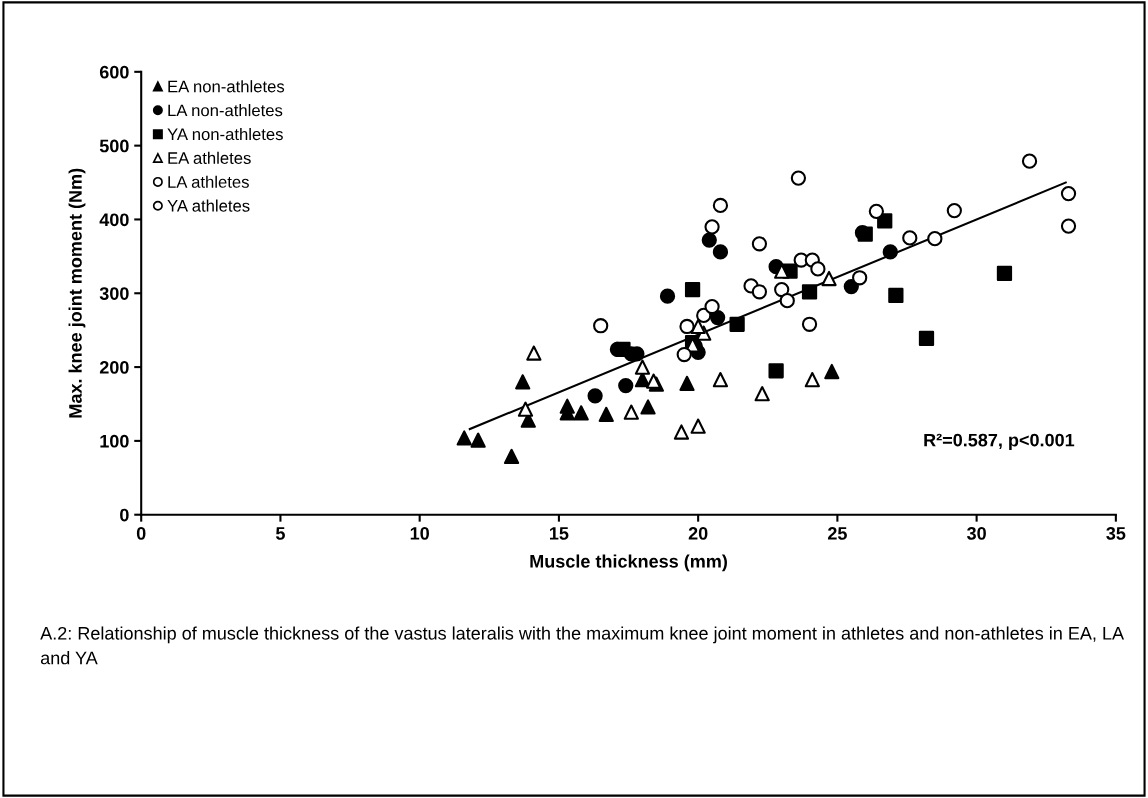 The image size is (1148, 798). What do you see at coordinates (114, 146) in the screenshot?
I see `y-tick-label: 500` at bounding box center [114, 146].